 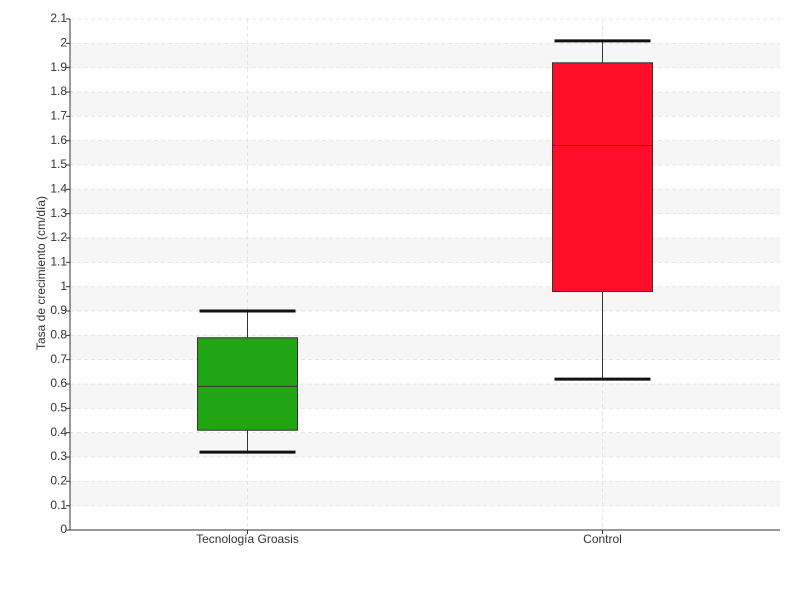 What do you see at coordinates (63, 529) in the screenshot?
I see `y-tick-label: 0` at bounding box center [63, 529].